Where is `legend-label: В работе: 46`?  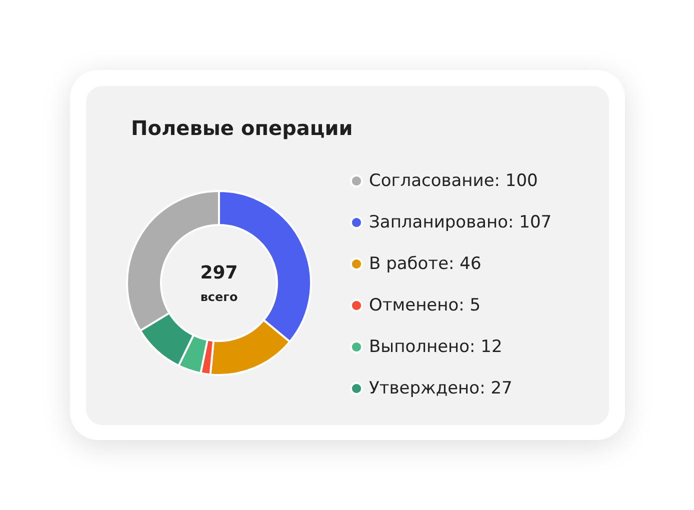
legend-label: В работе: 46 is located at coordinates (425, 264).